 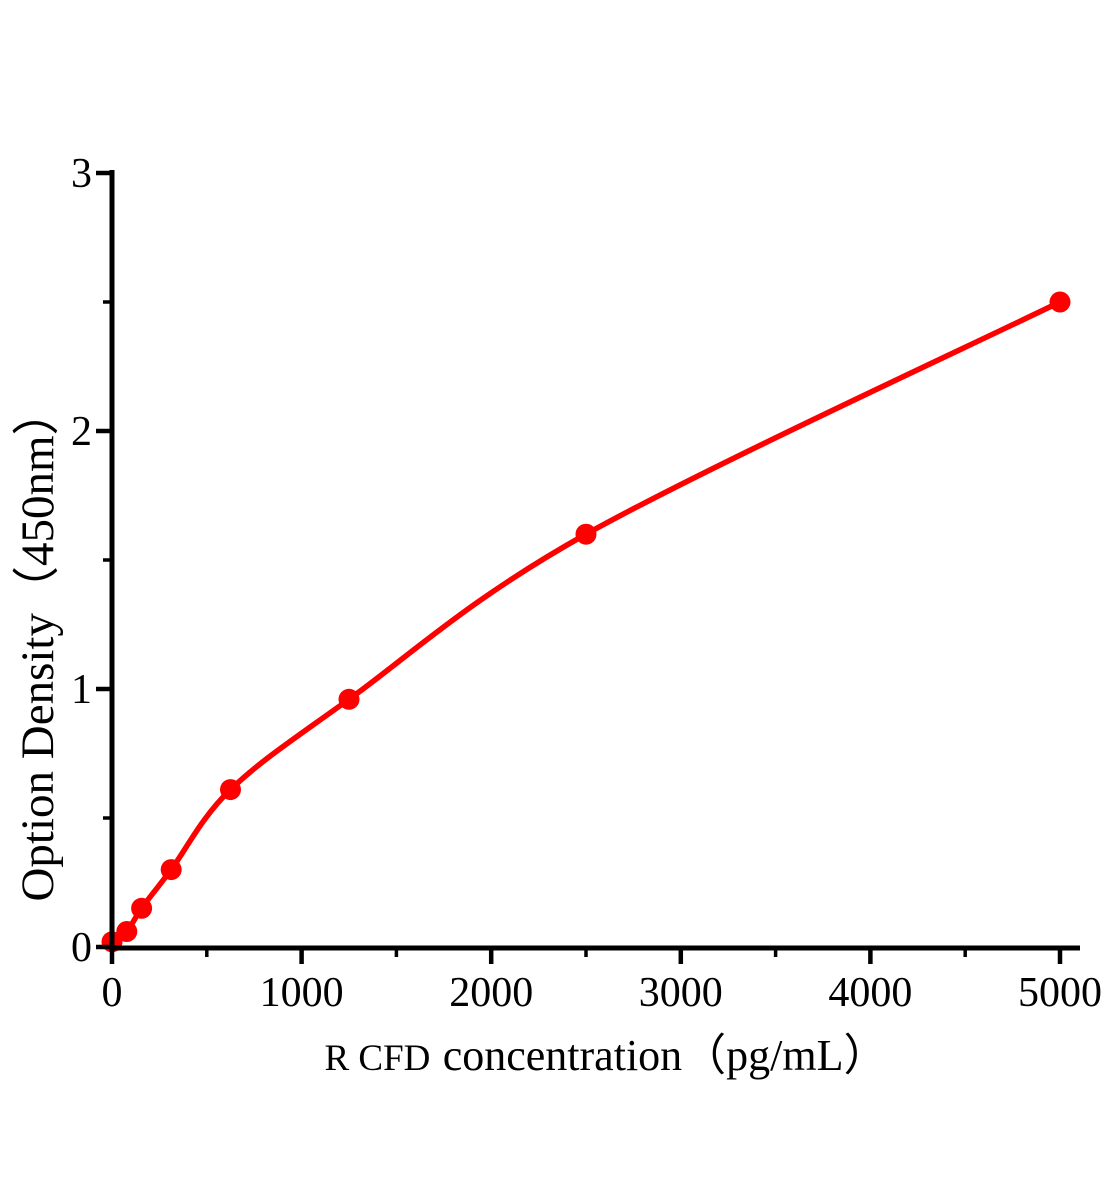 I want to click on y-tick-label: 3, so click(x=81, y=174).